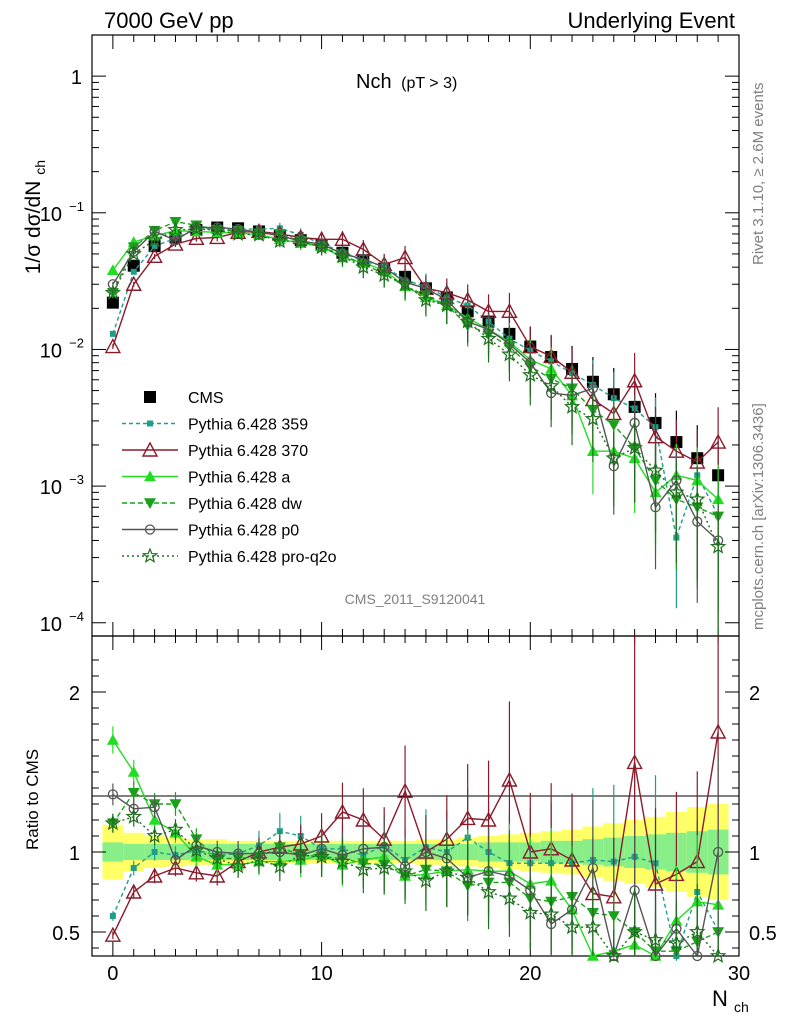 The width and height of the screenshot is (786, 1024). I want to click on ratio-ytick-label: 0.5, so click(66, 934).